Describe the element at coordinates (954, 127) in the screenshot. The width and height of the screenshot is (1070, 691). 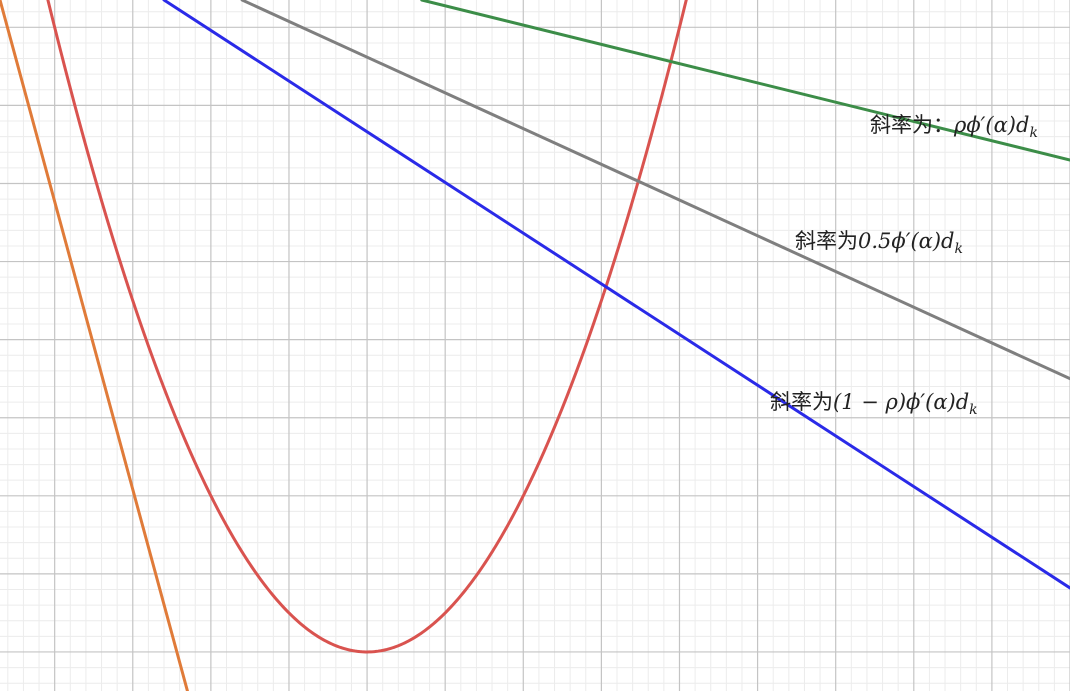
I see `annotation-green-slope: 斜率为：ρϕ′(α)dk` at that location.